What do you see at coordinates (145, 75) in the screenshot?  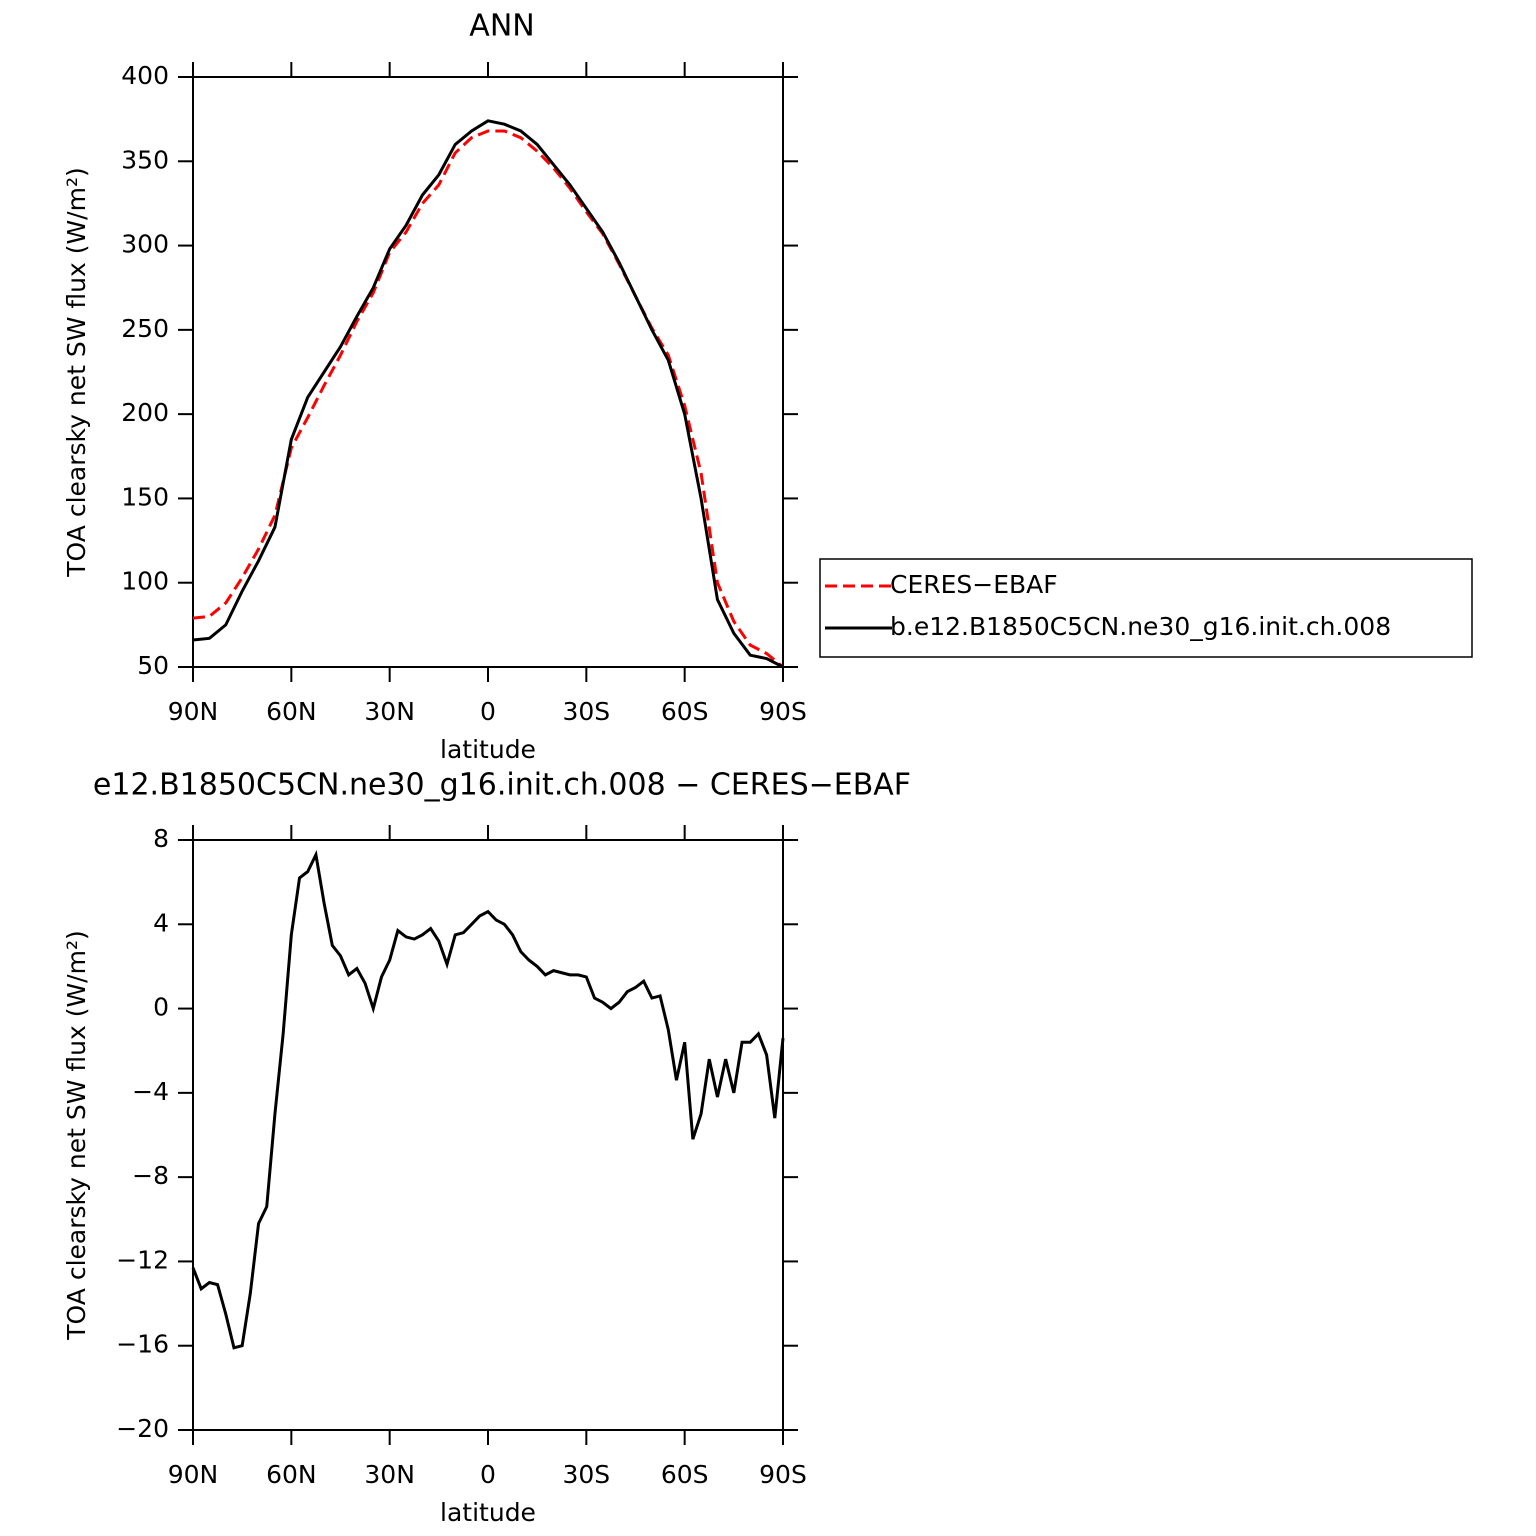 I see `y-tick-label: 400` at bounding box center [145, 75].